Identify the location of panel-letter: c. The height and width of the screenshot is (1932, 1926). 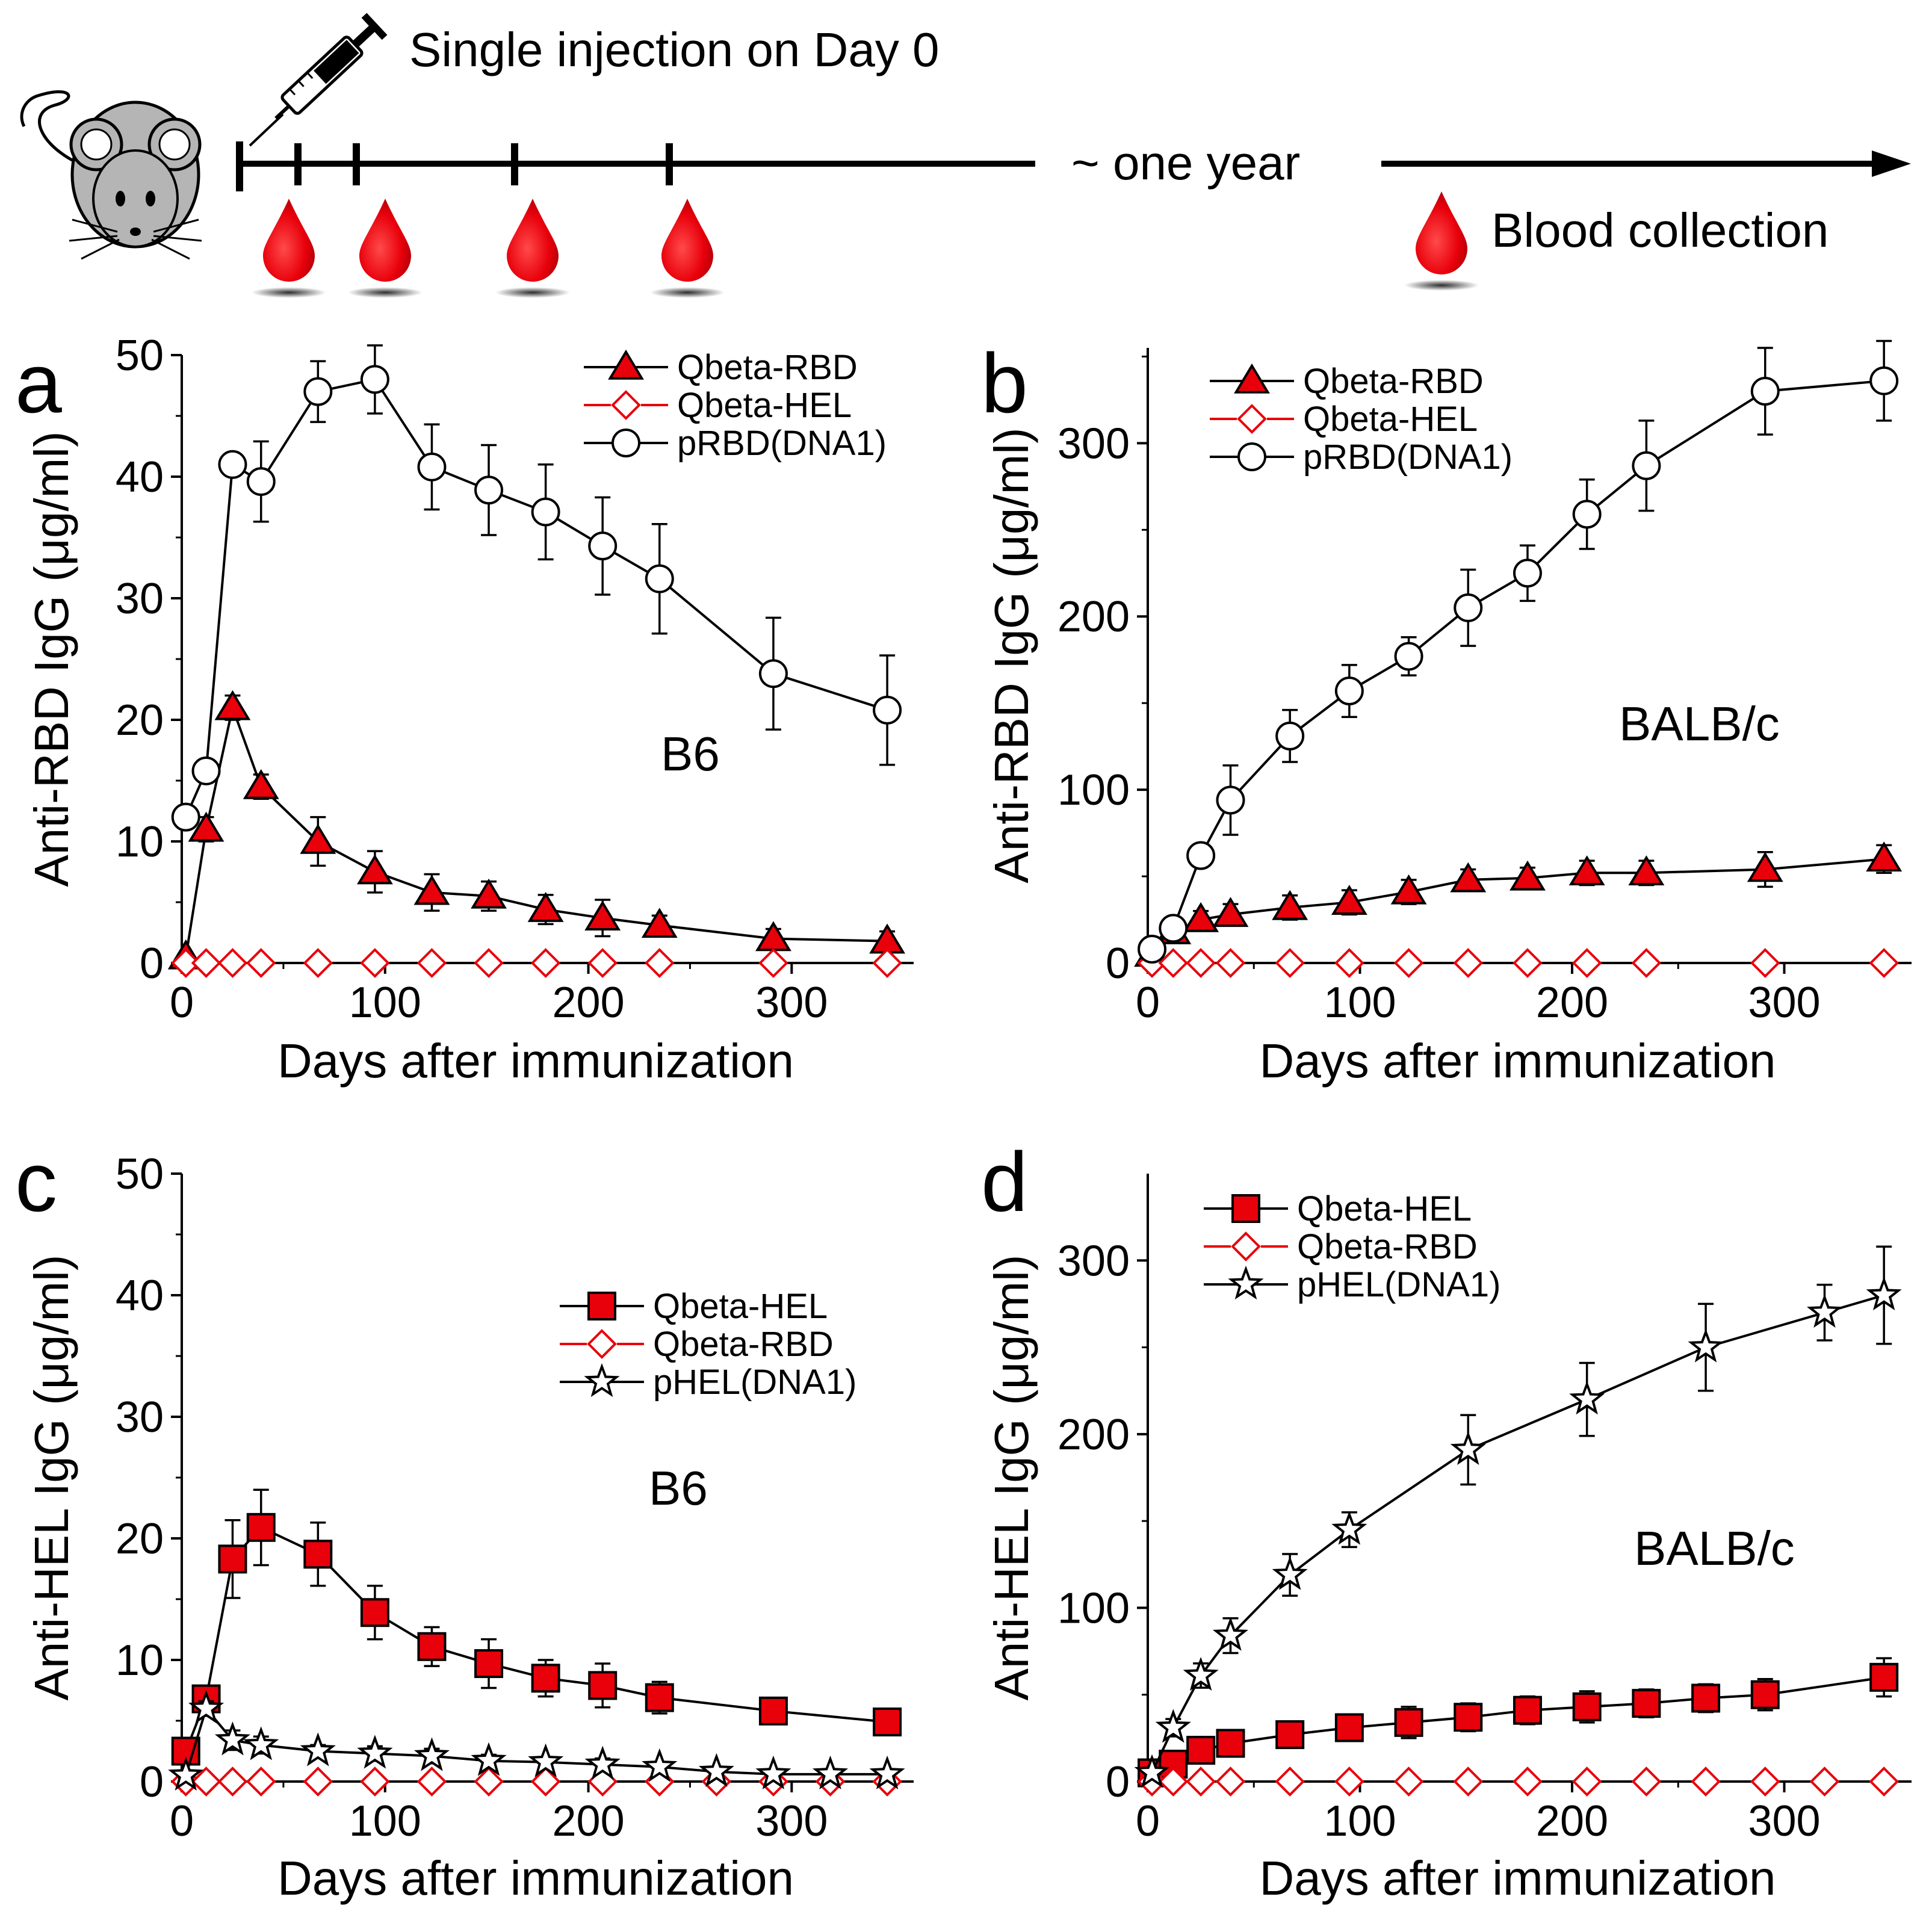
(36, 1182).